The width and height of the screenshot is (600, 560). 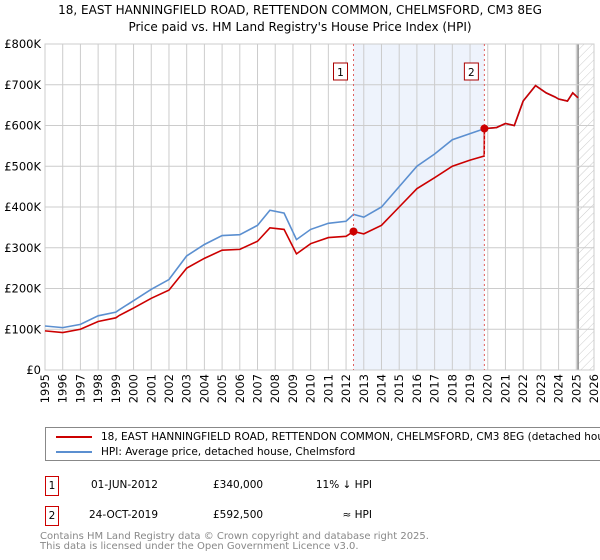 I want to click on transaction-hpi: ≈ HPI, so click(x=357, y=515).